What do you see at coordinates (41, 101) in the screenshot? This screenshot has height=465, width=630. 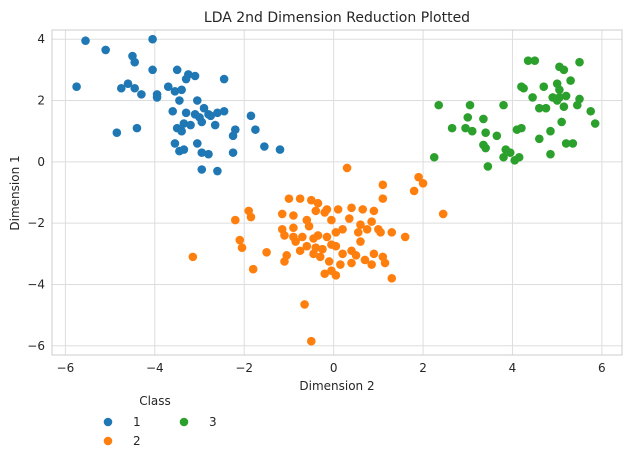 I see `y-tick-label: 2` at bounding box center [41, 101].